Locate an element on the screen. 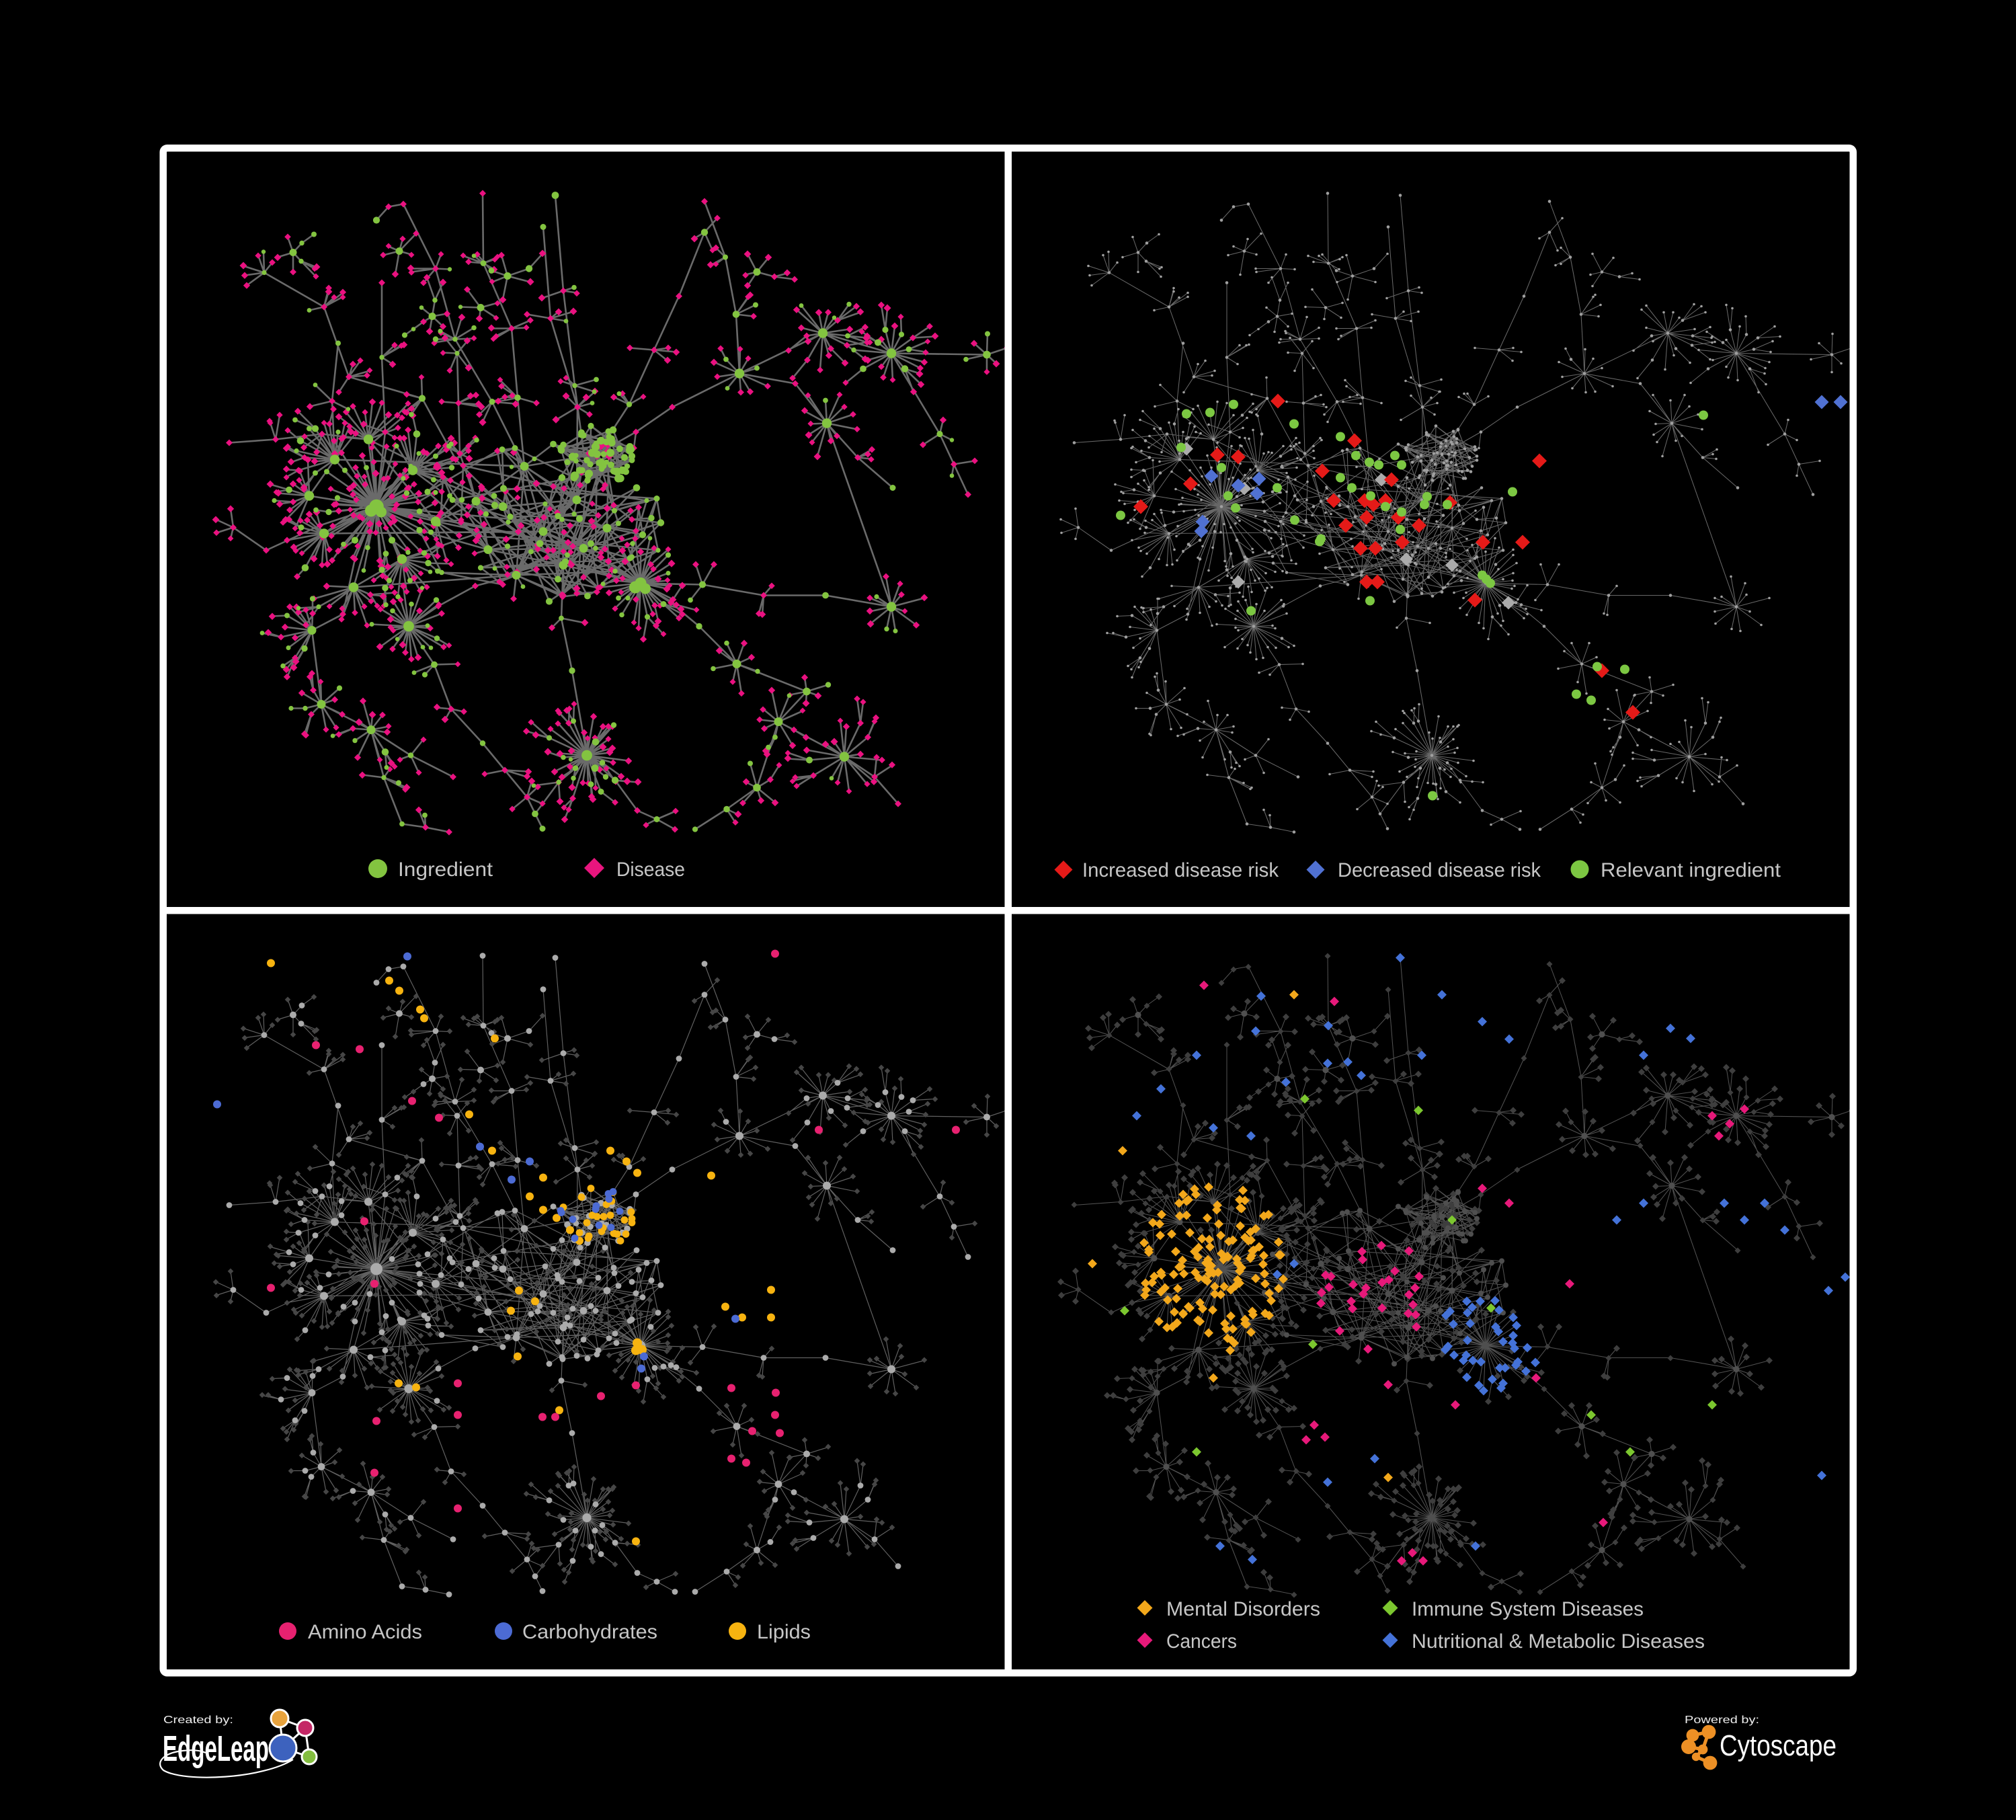 This screenshot has width=2016, height=1820. svg-text: Powered by: is located at coordinates (1722, 1720).